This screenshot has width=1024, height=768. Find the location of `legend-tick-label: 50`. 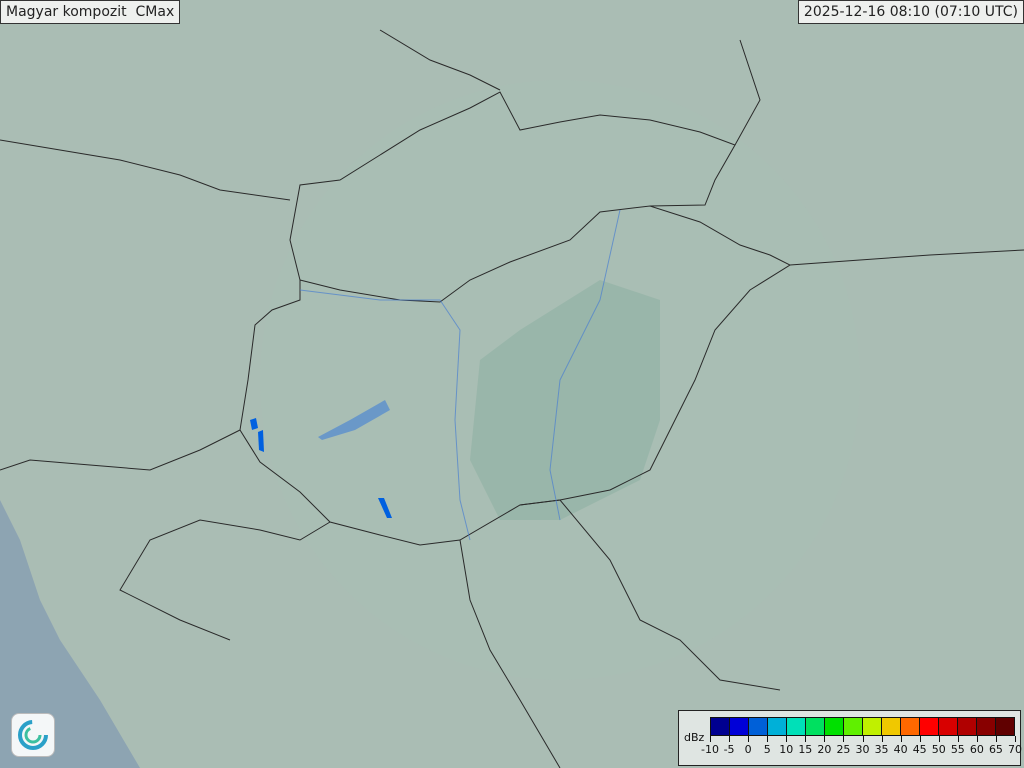

legend-tick-label: 50 is located at coordinates (938, 749).